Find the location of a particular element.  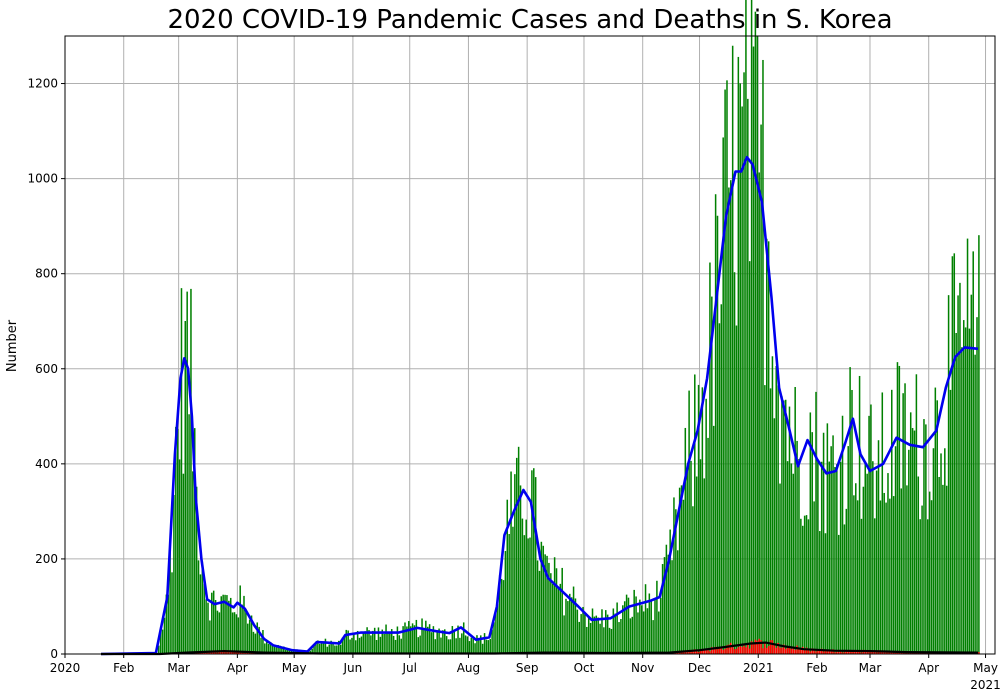

x-tick-label: 2021 is located at coordinates (758, 668).